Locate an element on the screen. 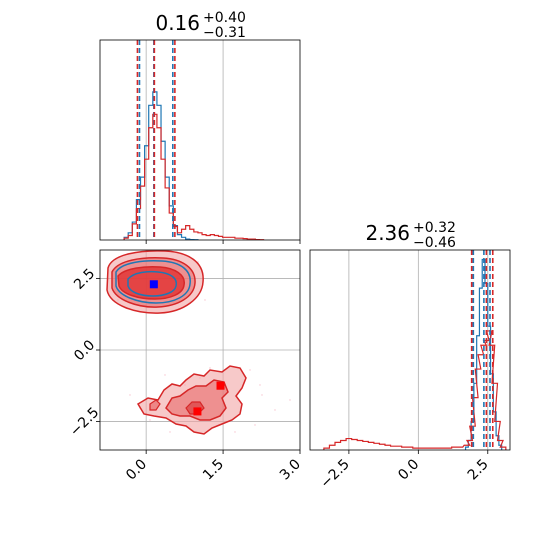 The height and width of the screenshot is (550, 550). grid-top-left is located at coordinates (184, 140).